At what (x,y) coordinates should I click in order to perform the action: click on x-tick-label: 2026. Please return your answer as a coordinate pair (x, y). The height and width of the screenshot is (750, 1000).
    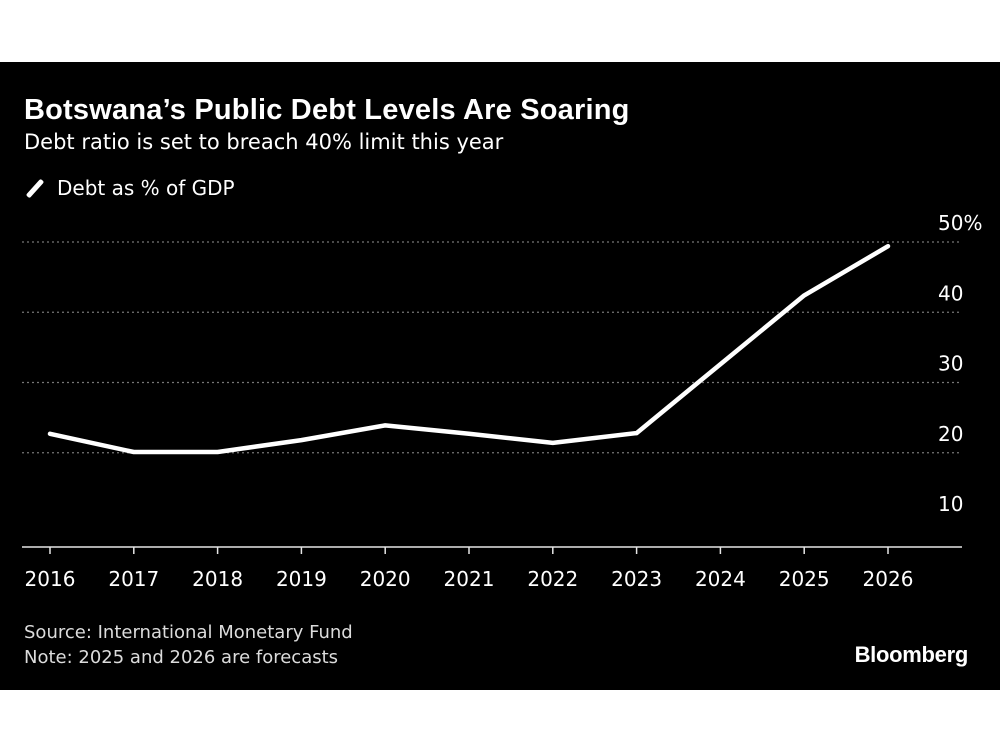
    Looking at the image, I should click on (888, 579).